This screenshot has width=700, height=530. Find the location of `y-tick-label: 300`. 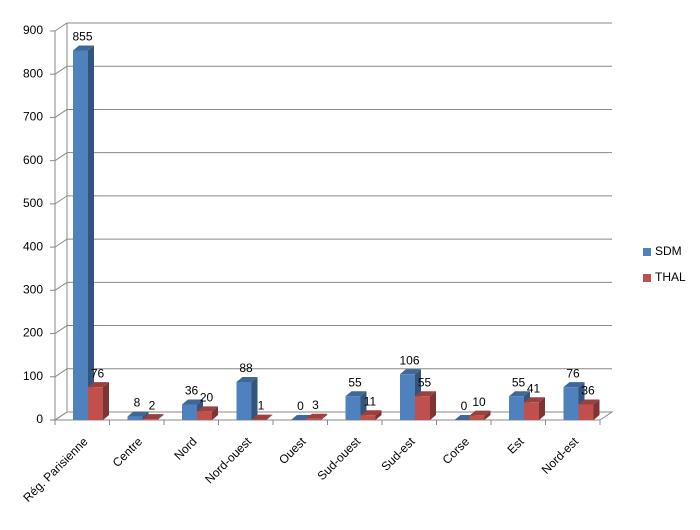

y-tick-label: 300 is located at coordinates (33, 290).